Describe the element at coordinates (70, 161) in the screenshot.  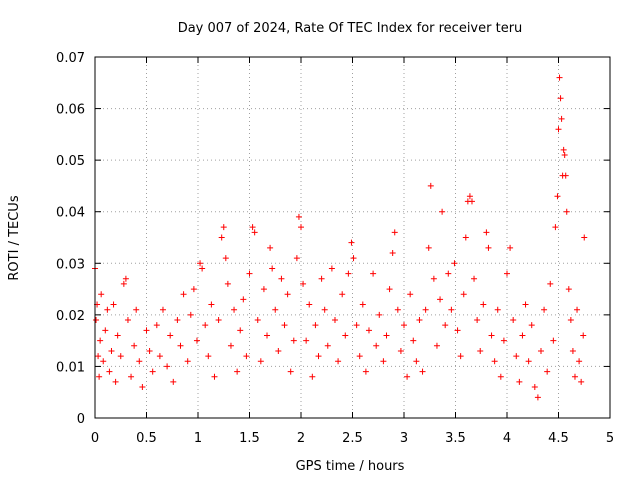
I see `y-tick-label: 0.05` at that location.